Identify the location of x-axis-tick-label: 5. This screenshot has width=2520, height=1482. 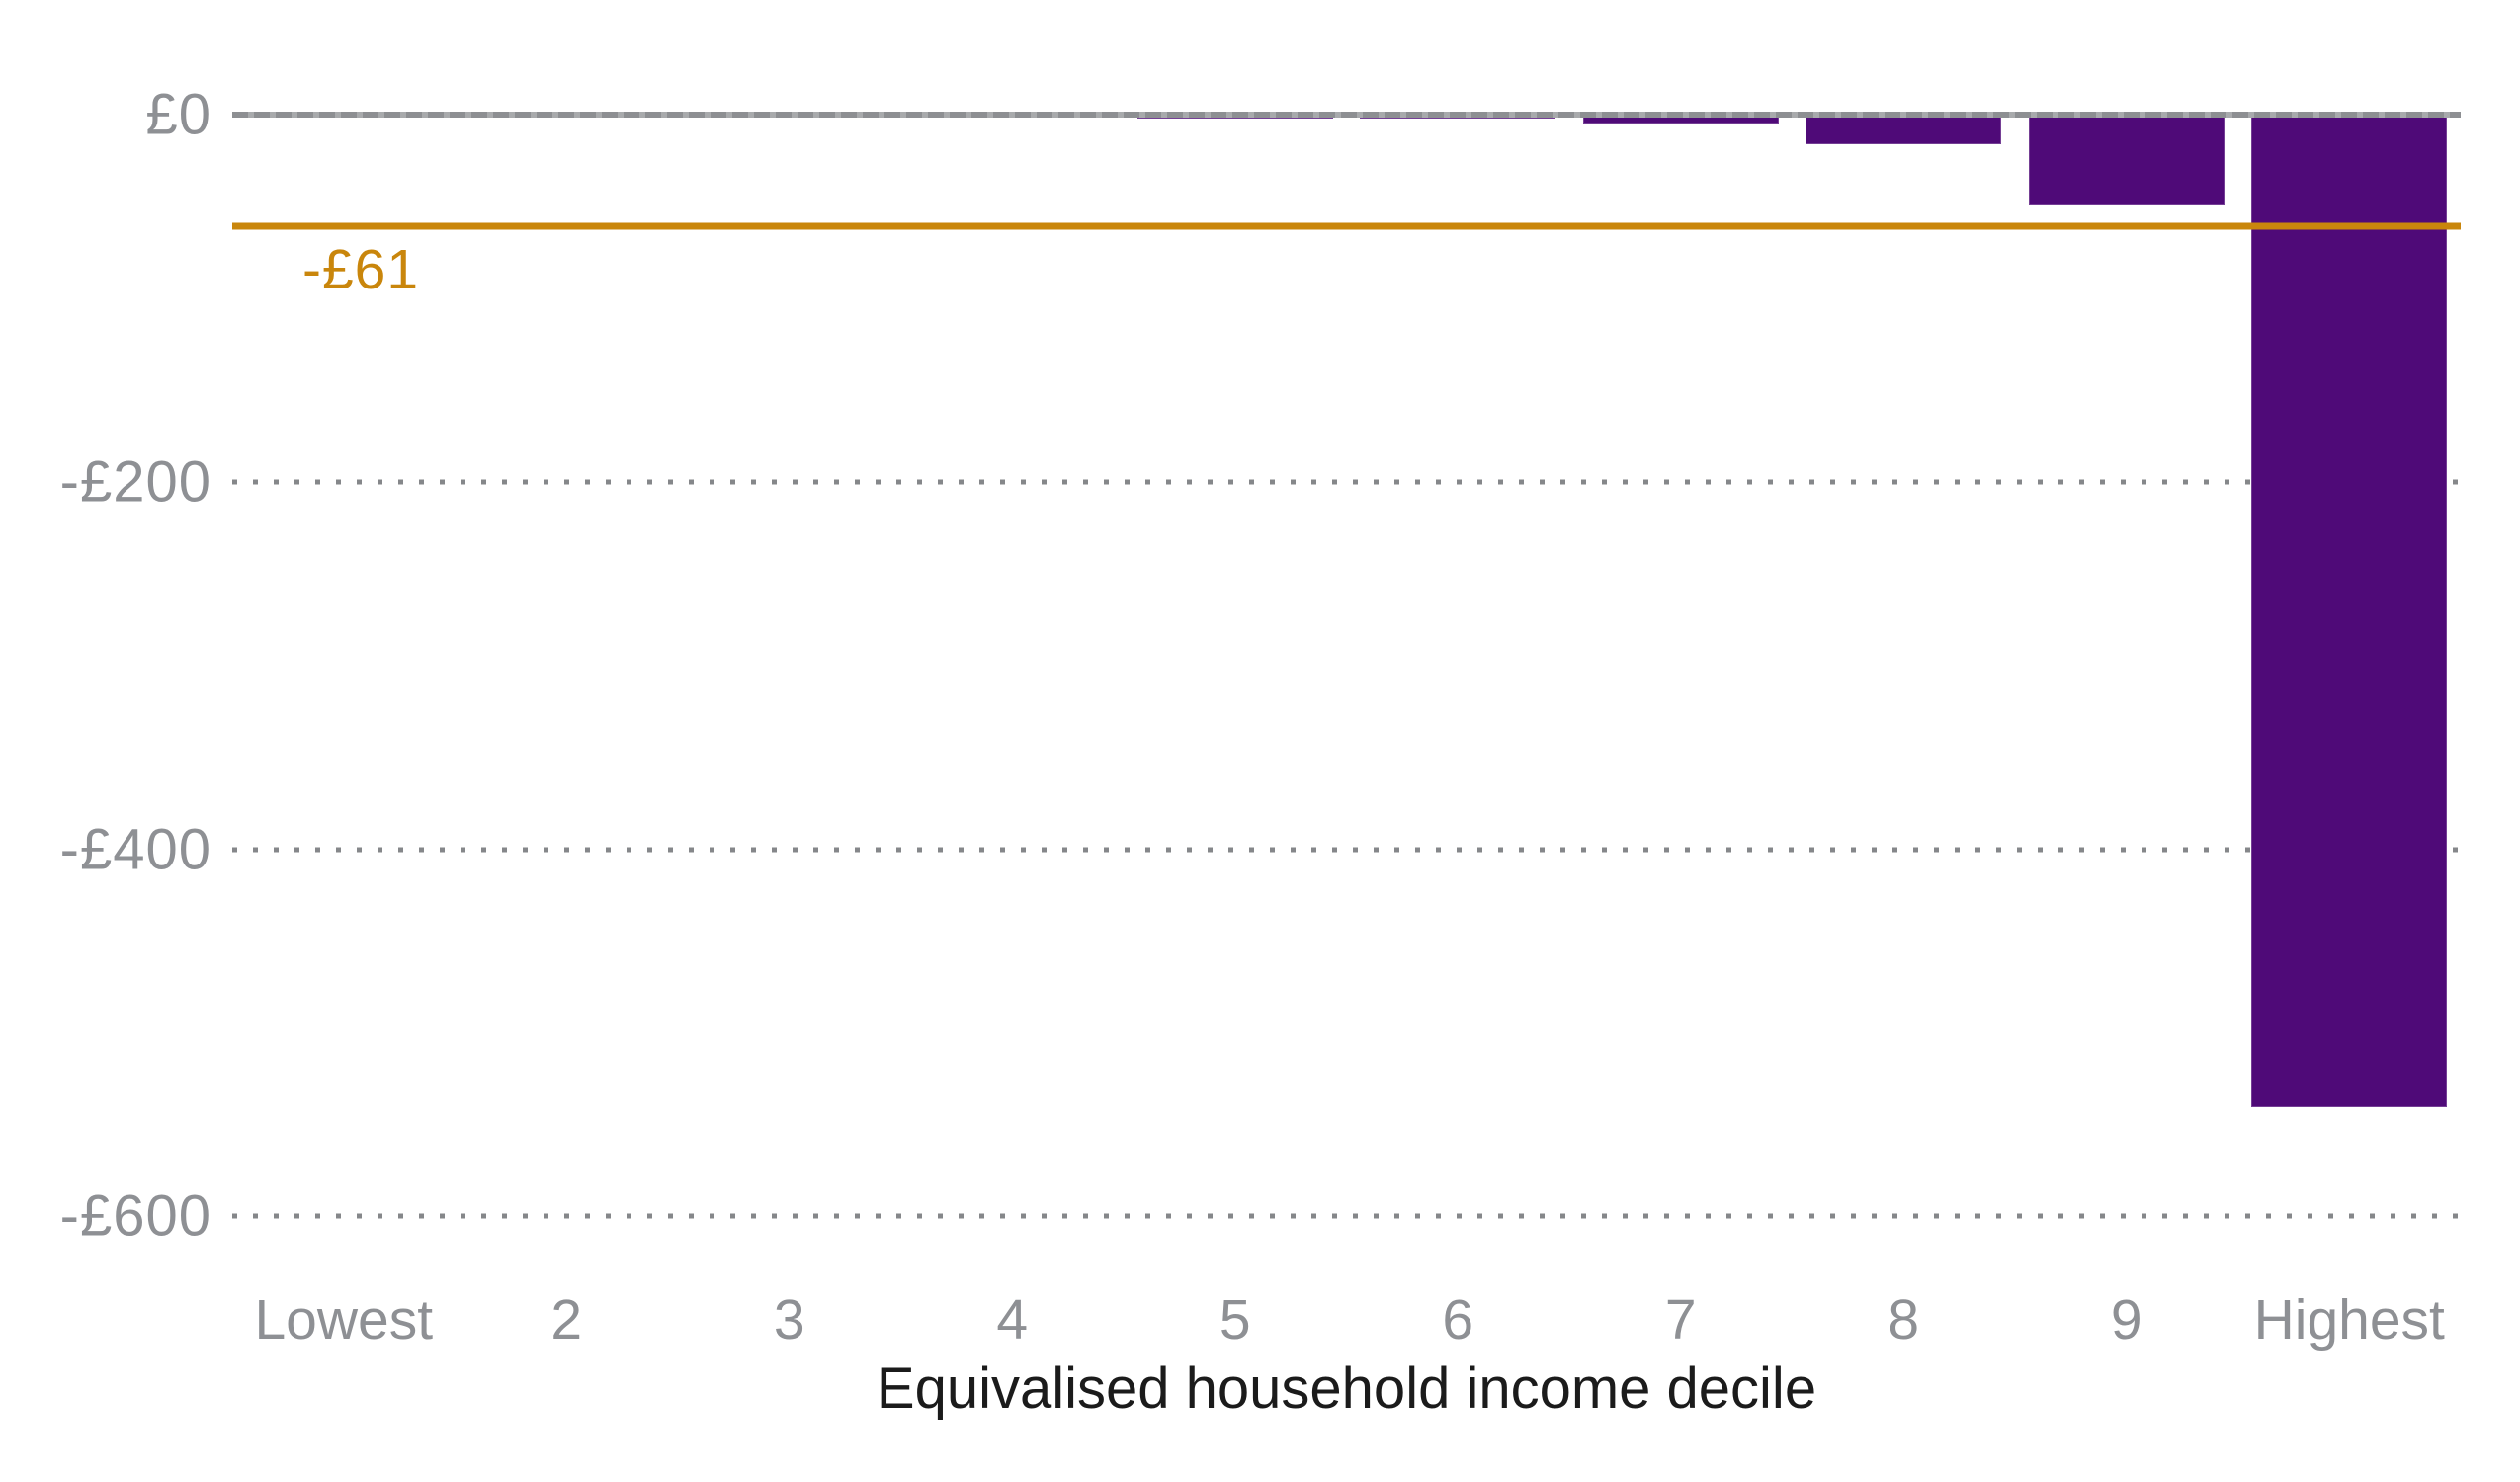
(1234, 1320).